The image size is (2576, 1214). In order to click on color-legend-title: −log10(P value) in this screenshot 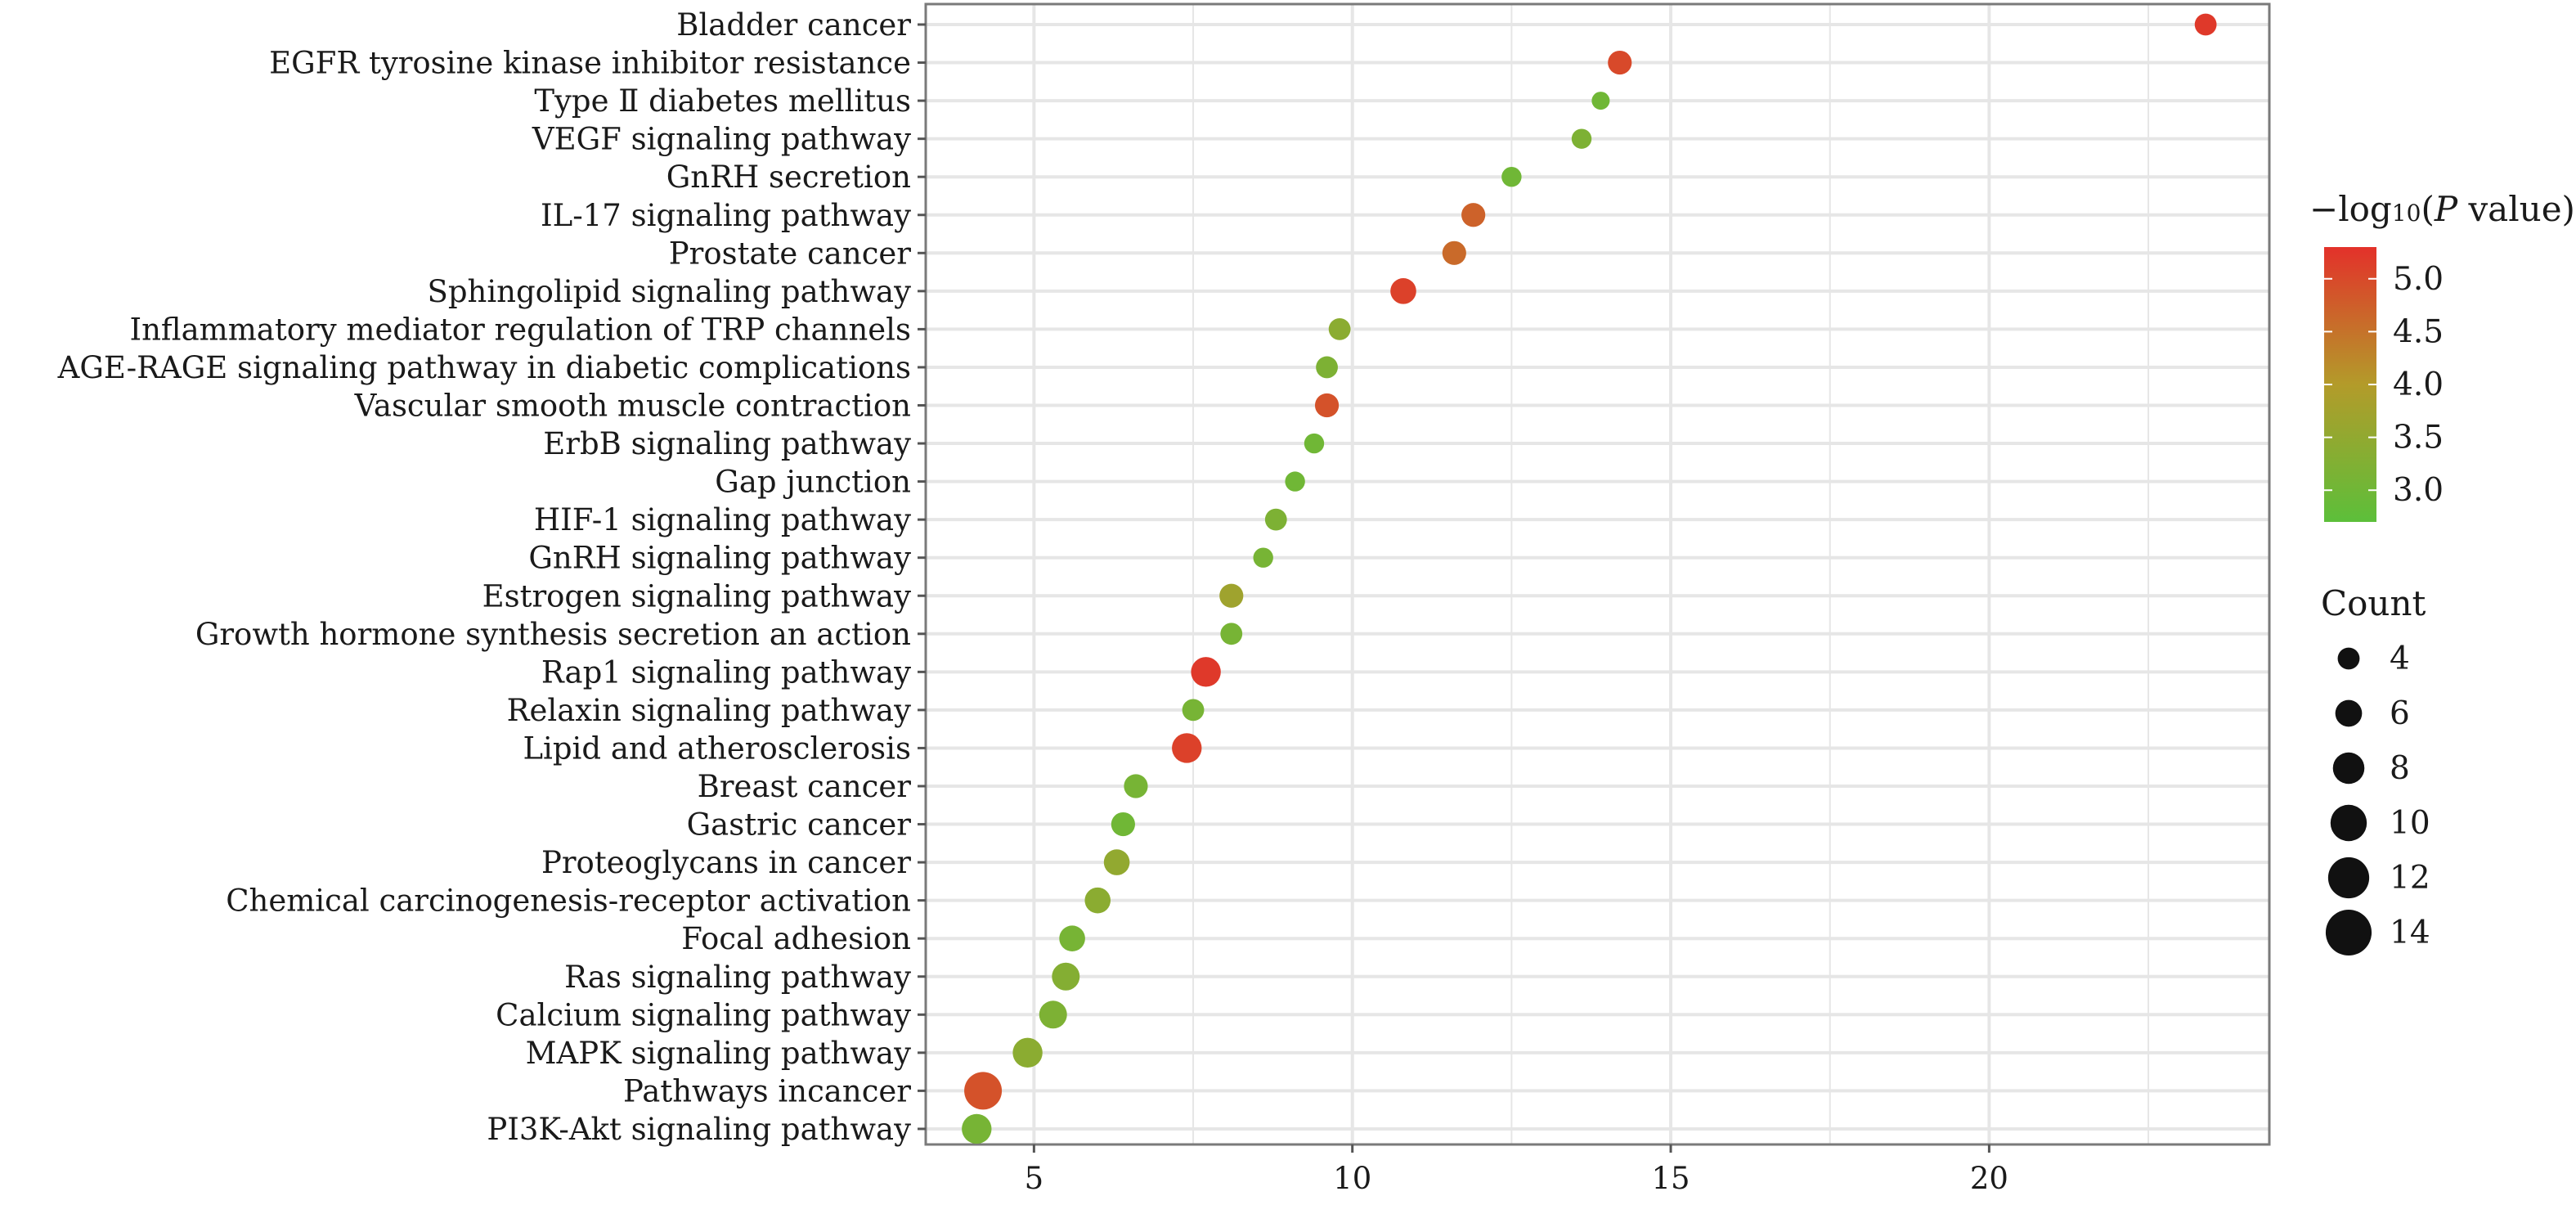, I will do `click(2442, 209)`.